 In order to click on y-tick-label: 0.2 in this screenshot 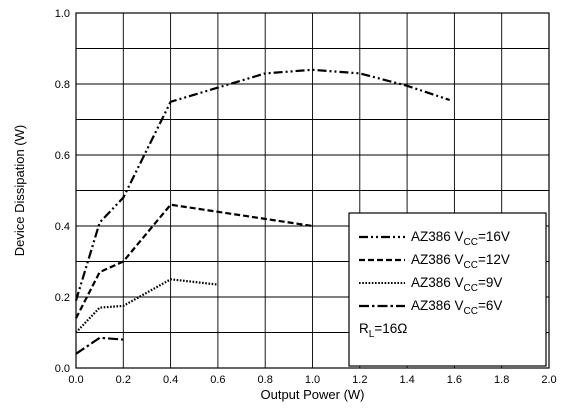, I will do `click(62, 298)`.